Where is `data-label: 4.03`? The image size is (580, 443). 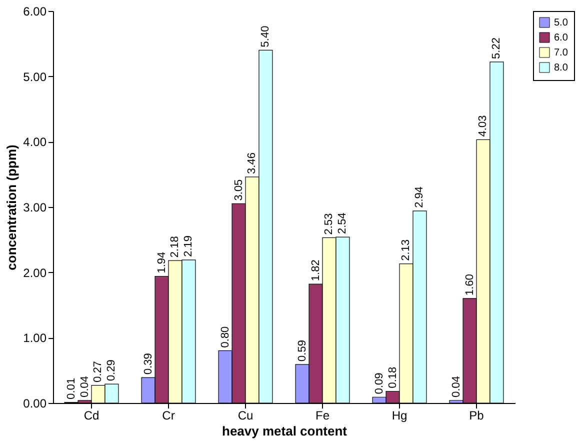 data-label: 4.03 is located at coordinates (483, 126).